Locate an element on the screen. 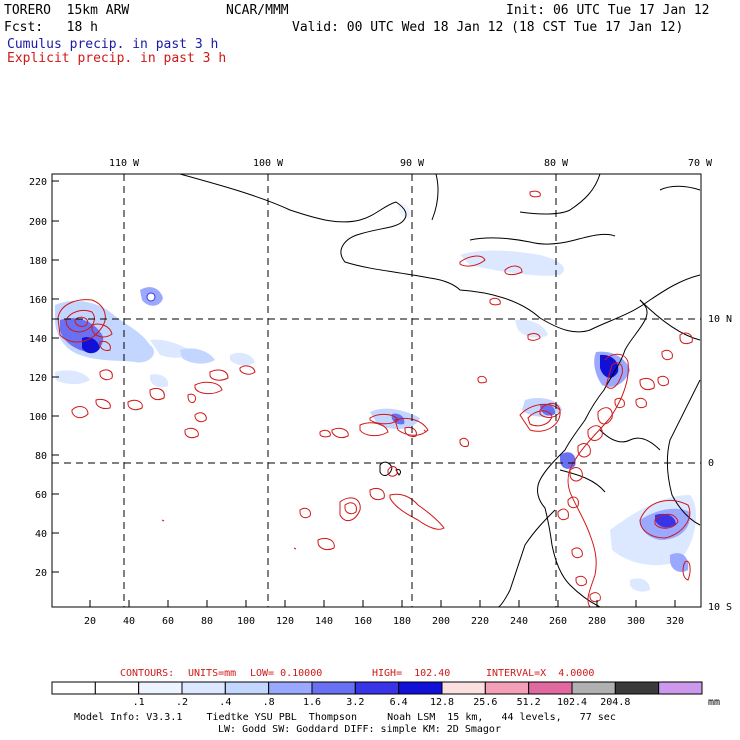 This screenshot has width=740, height=740. y-tick-label: 80 is located at coordinates (41, 456).